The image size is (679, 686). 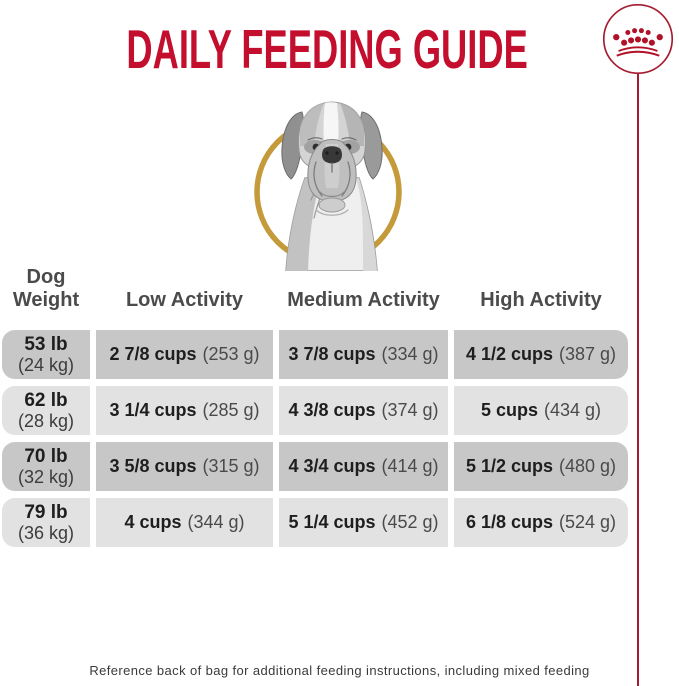 I want to click on column-header-low-activity: Low Activity, so click(x=184, y=300).